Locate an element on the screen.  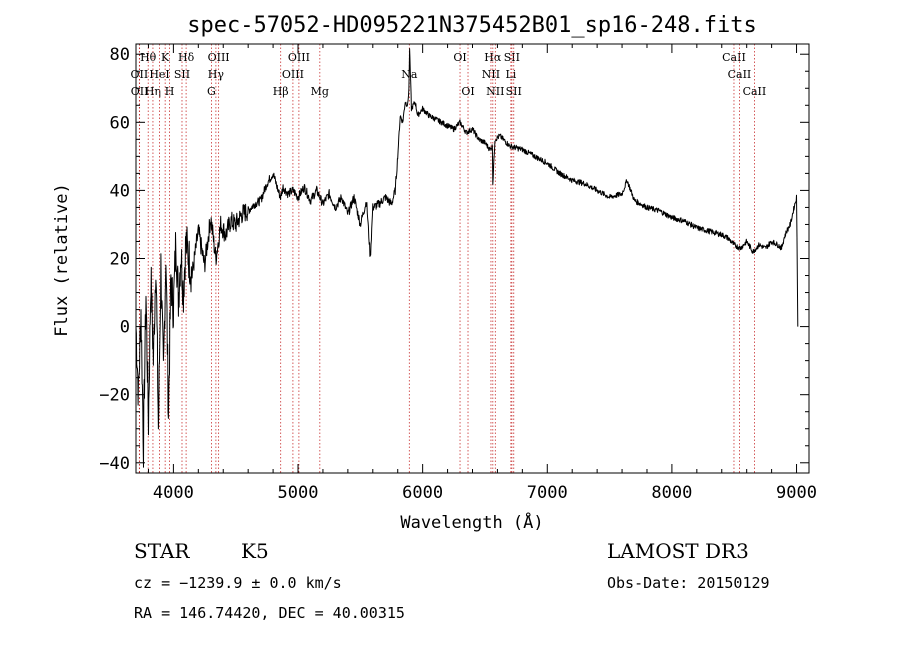
y-tick-label: 80 is located at coordinates (120, 55).